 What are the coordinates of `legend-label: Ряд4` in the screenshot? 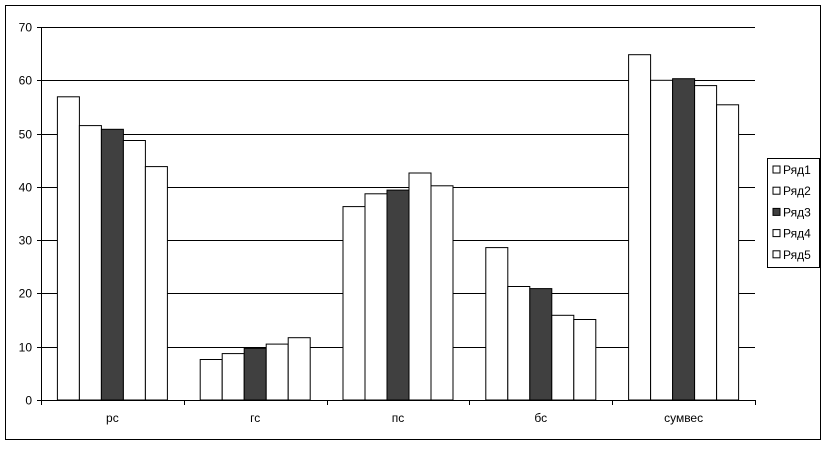 It's located at (797, 234).